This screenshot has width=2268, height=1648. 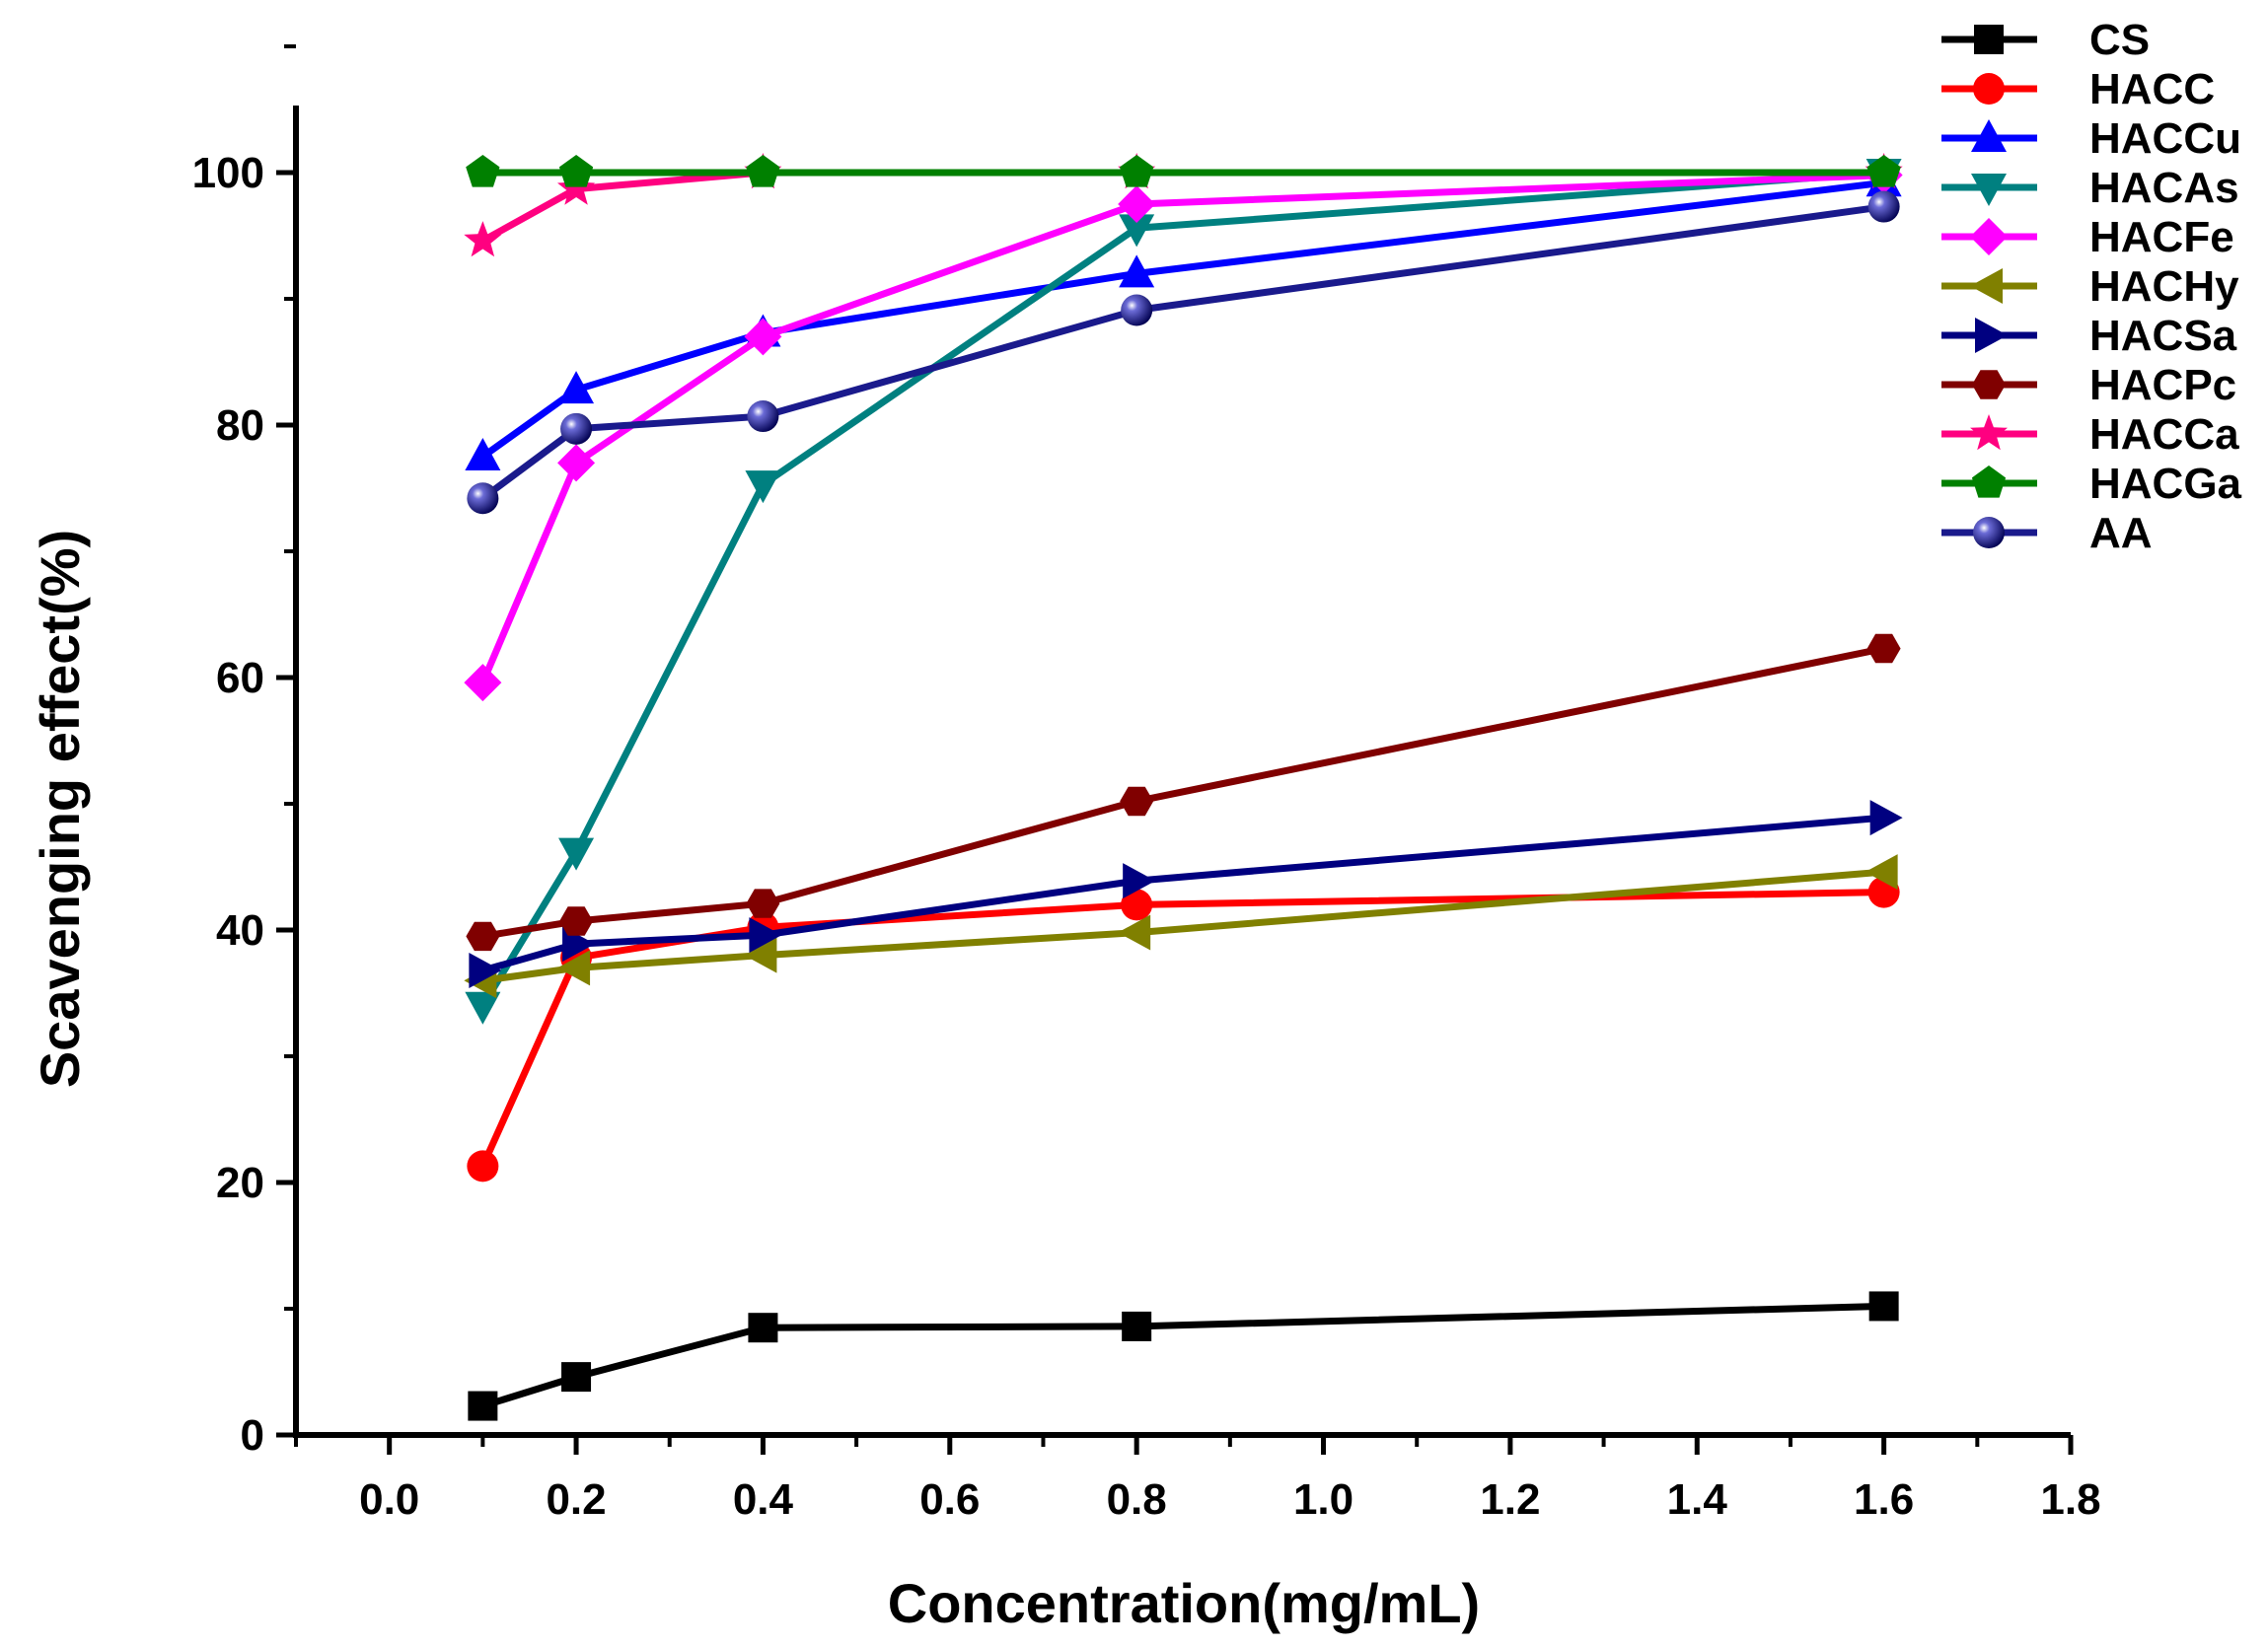 What do you see at coordinates (2165, 138) in the screenshot?
I see `legend-label: HACCu` at bounding box center [2165, 138].